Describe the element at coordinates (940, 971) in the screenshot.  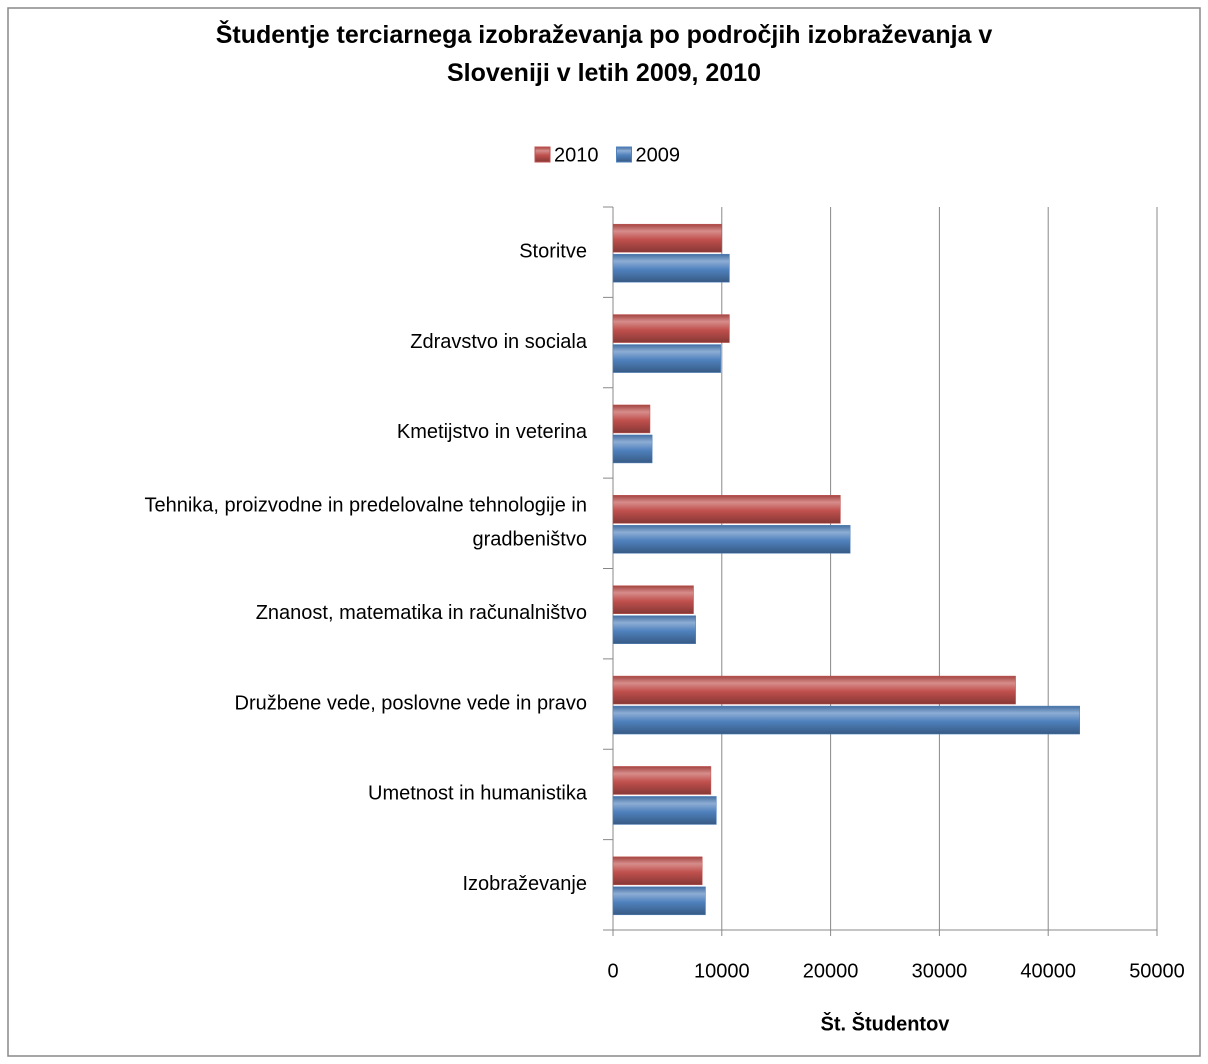
I see `x-tick-label: 30000` at that location.